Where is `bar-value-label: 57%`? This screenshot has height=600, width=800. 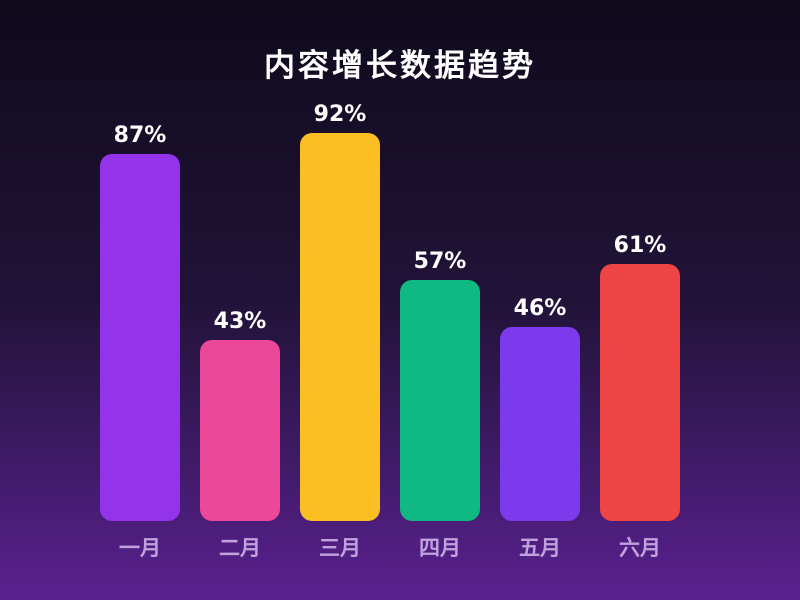 bar-value-label: 57% is located at coordinates (440, 262).